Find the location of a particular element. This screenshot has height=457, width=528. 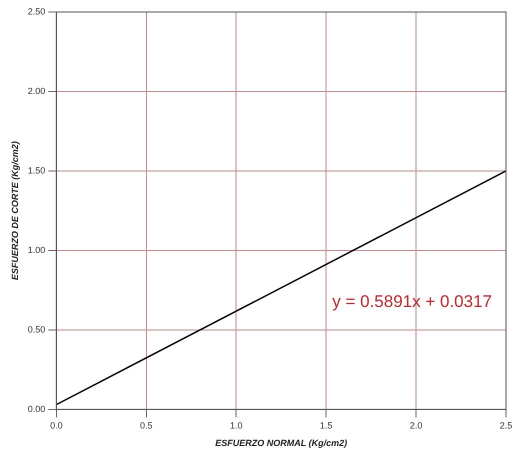

x-tick-label: 0.0 is located at coordinates (56, 425).